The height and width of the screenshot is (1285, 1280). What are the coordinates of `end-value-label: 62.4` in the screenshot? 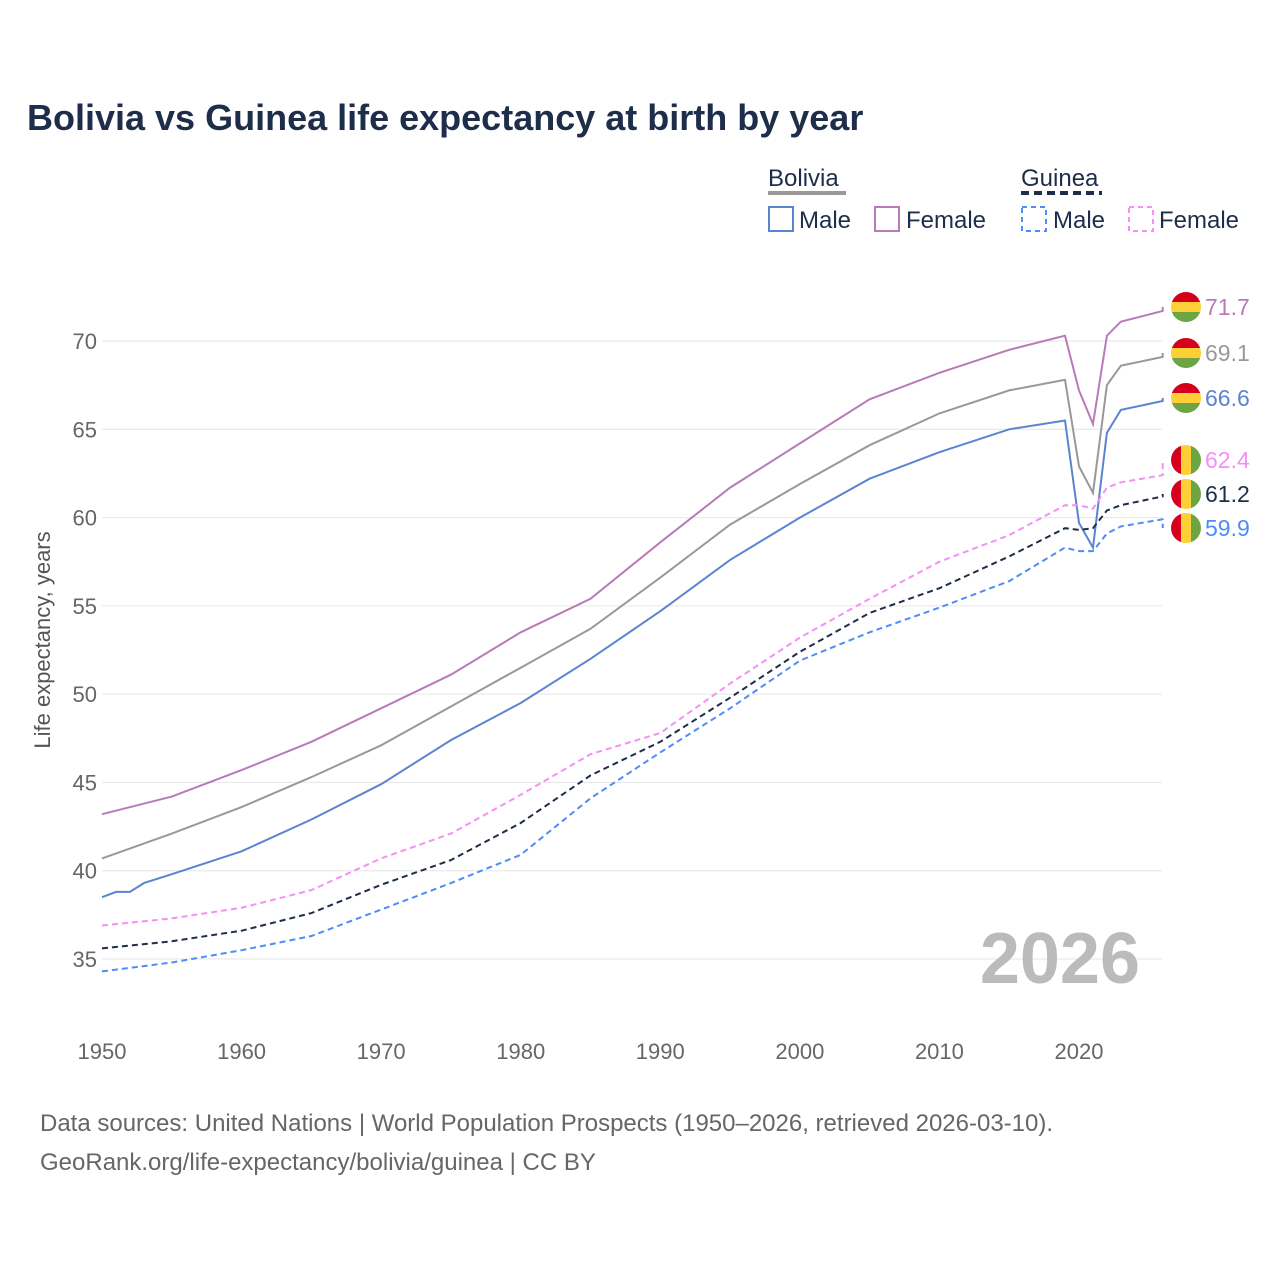 It's located at (1227, 460).